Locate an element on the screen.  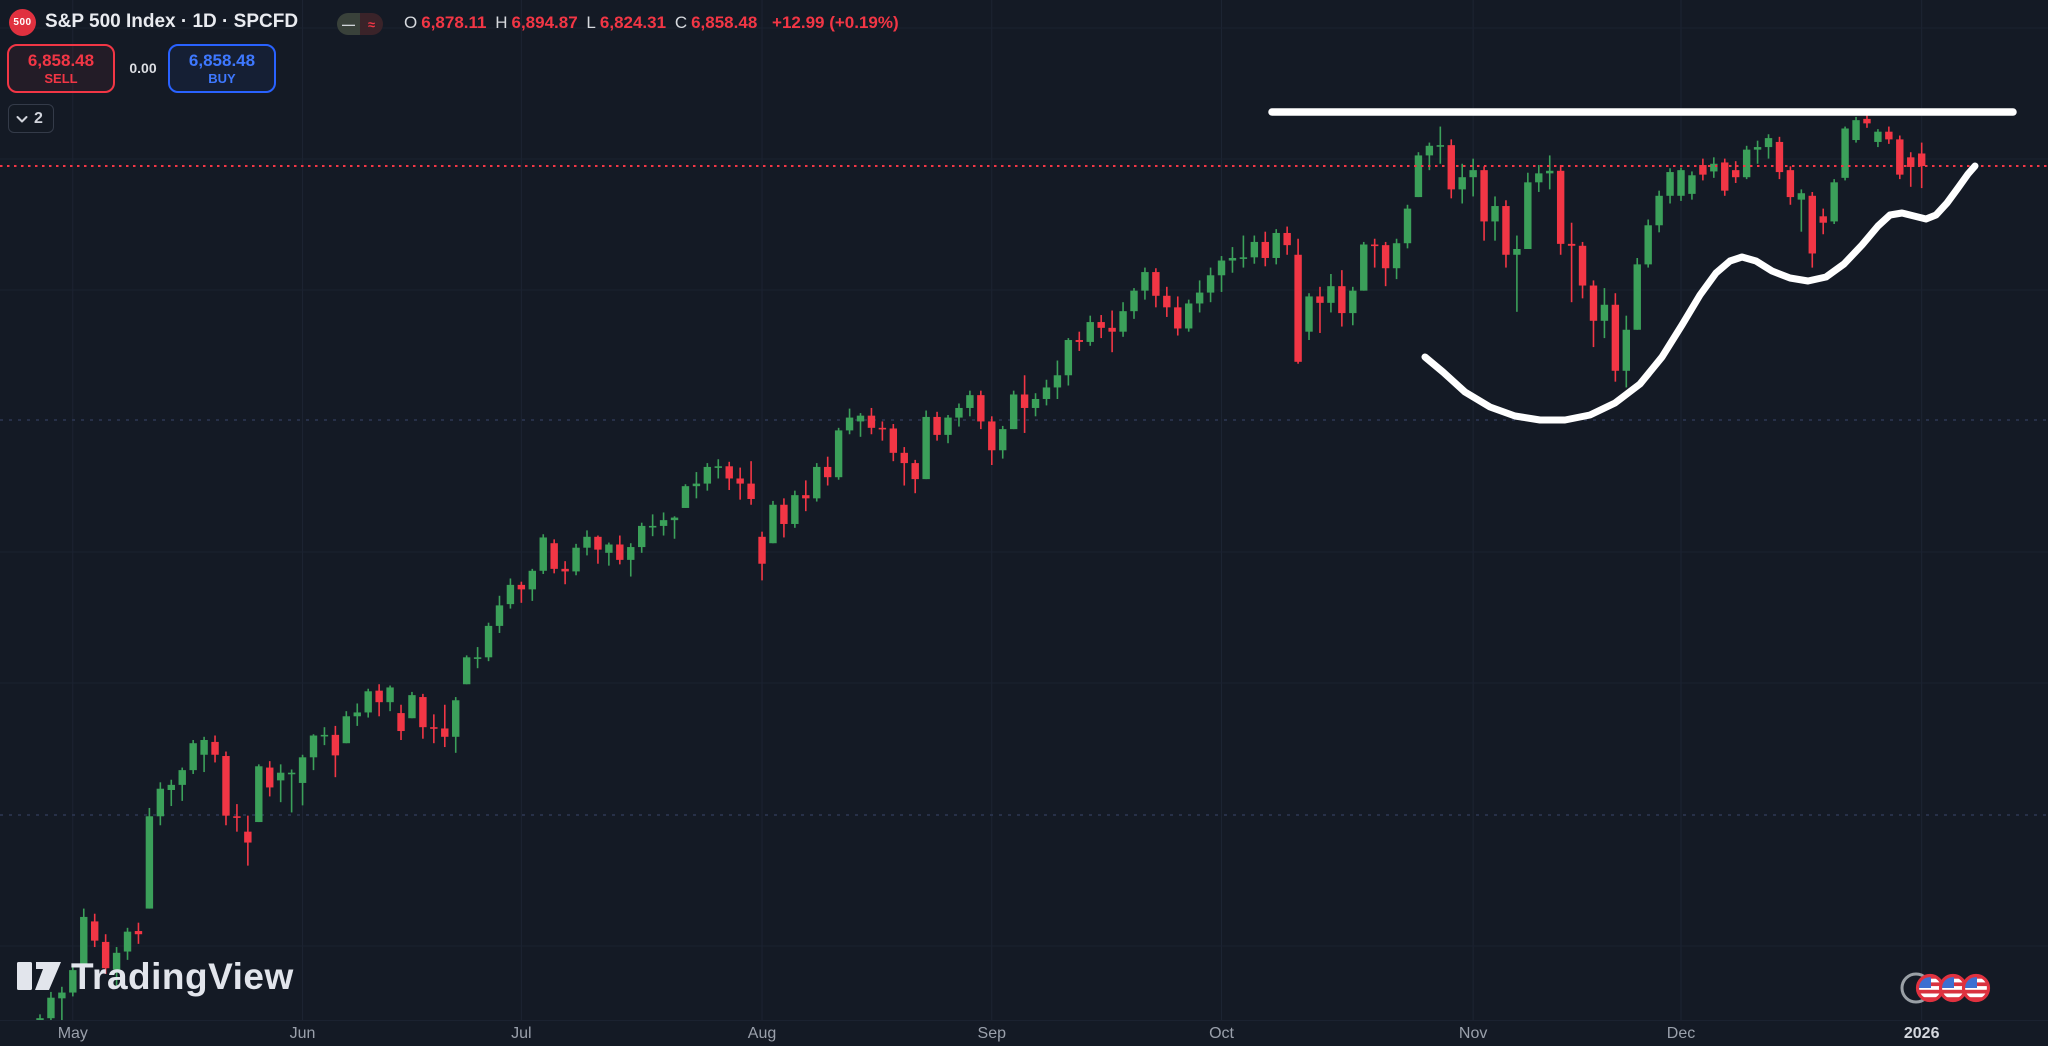
sell-button: 6,858.48 SELL is located at coordinates (61, 68).